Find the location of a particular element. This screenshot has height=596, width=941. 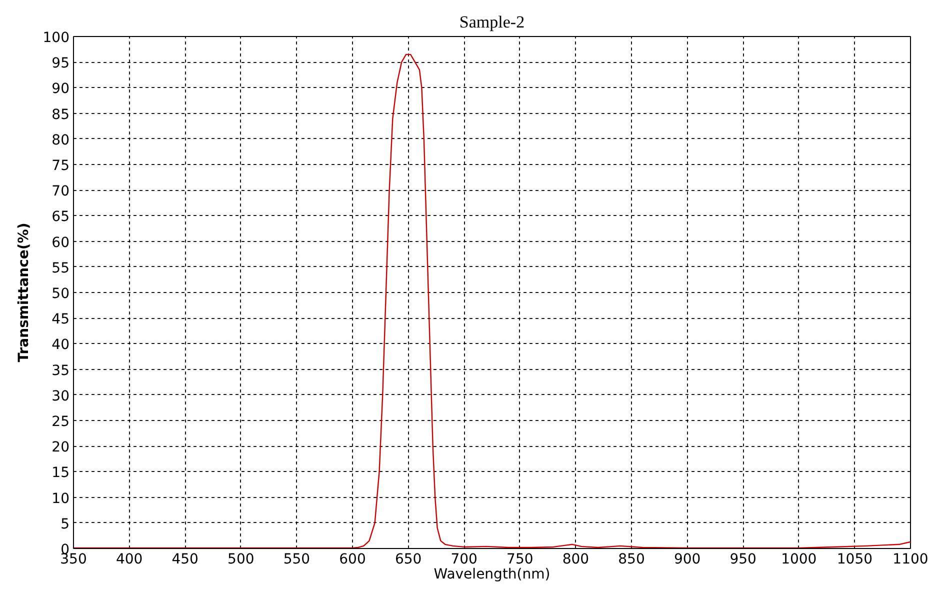

x-tick-label: 900 is located at coordinates (687, 560).